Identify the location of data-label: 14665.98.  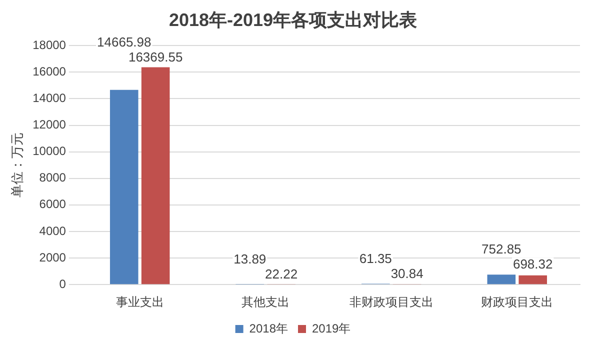
(124, 42).